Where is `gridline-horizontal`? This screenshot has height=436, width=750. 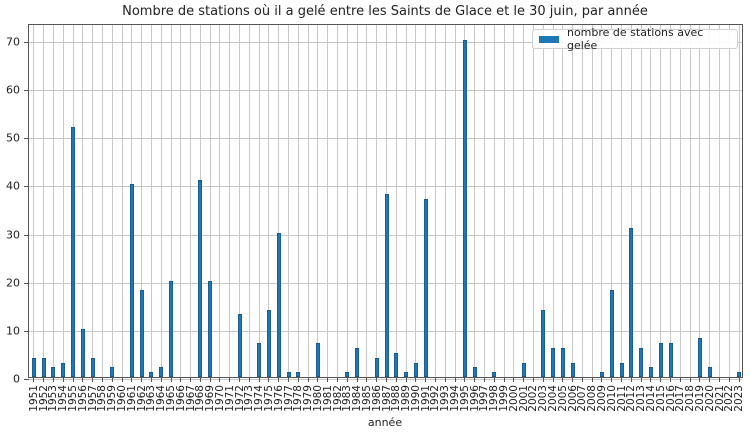 gridline-horizontal is located at coordinates (385, 139).